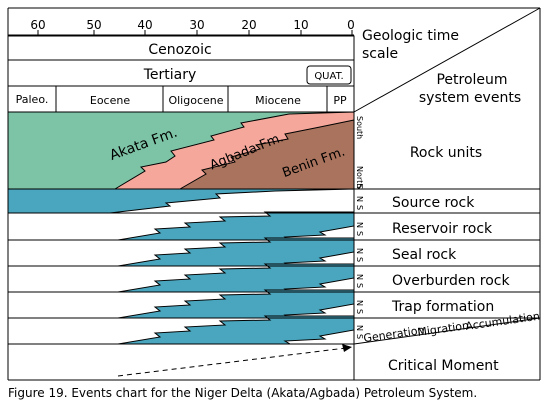 This screenshot has width=548, height=409. Describe the element at coordinates (359, 267) in the screenshot. I see `ns-letters: N S N S N S N S N S N S` at that location.